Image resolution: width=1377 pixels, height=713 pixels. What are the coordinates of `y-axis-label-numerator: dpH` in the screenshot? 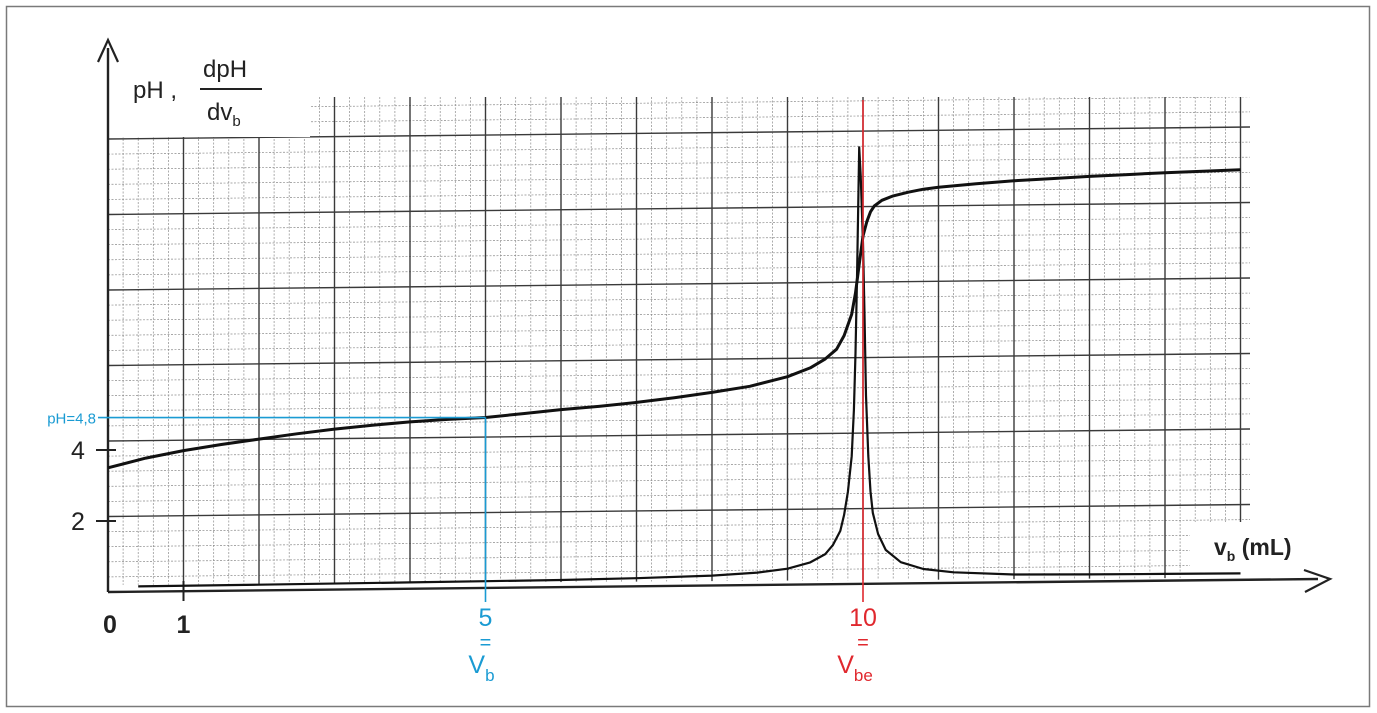 It's located at (225, 69).